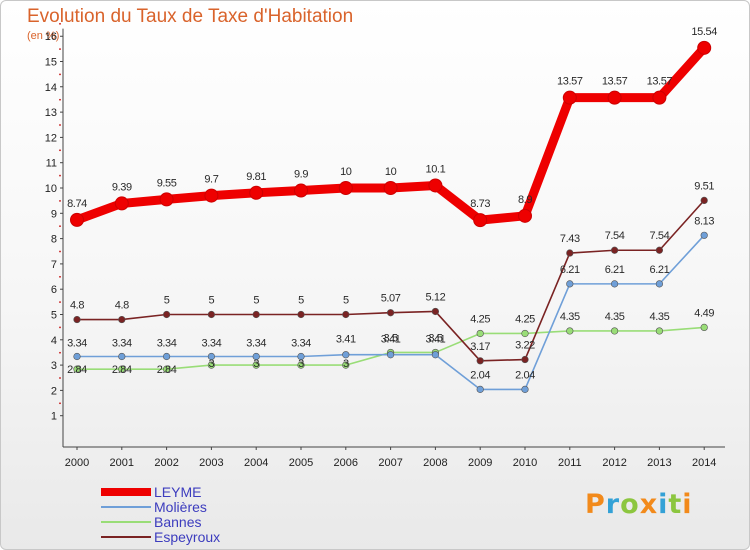 Image resolution: width=750 pixels, height=550 pixels. I want to click on y-tick-label: 13, so click(51, 113).